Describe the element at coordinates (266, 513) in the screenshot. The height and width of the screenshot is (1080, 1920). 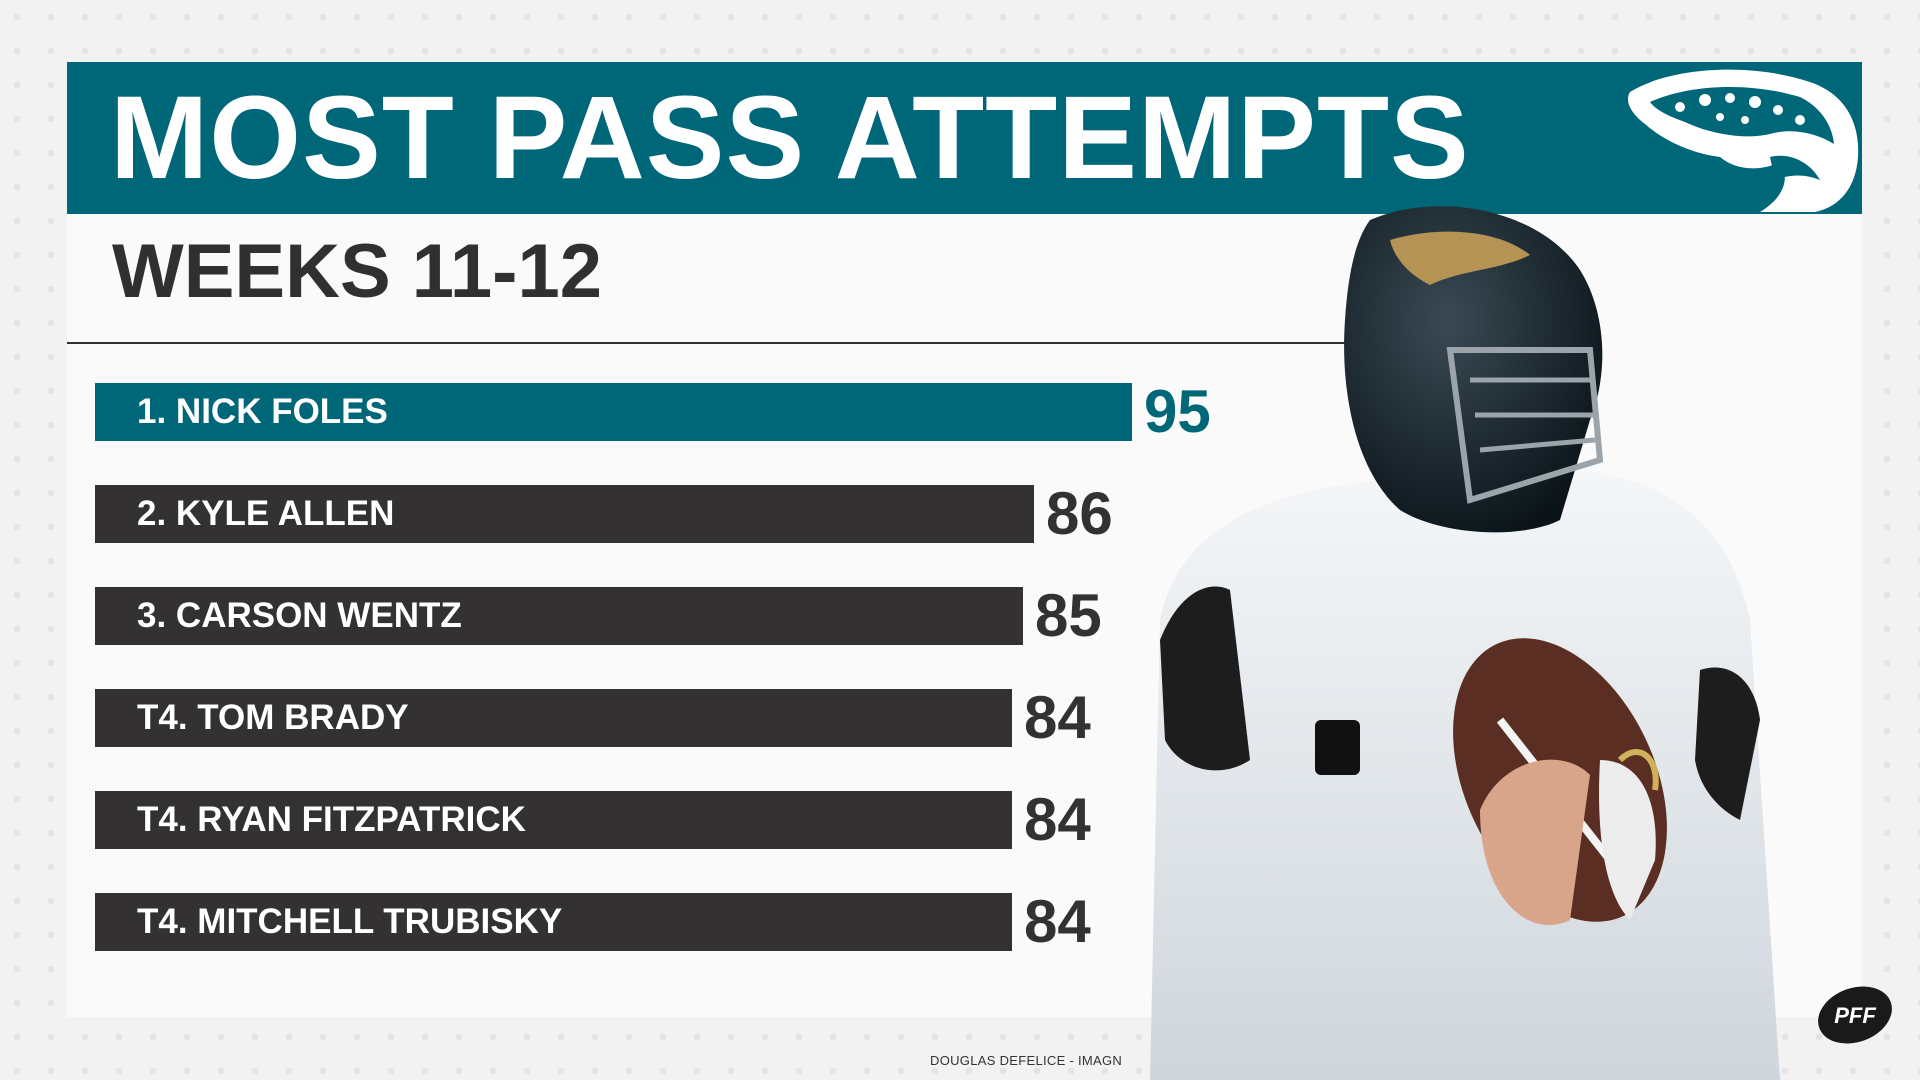
I see `bar-label: 2. KYLE ALLEN` at that location.